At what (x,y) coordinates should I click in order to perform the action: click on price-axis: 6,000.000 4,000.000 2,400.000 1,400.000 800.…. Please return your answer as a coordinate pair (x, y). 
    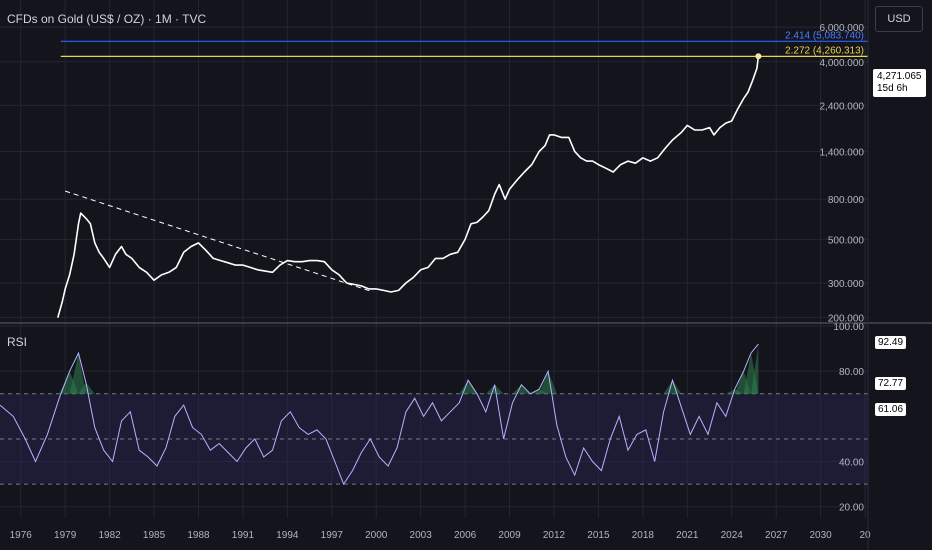
    Looking at the image, I should click on (842, 173).